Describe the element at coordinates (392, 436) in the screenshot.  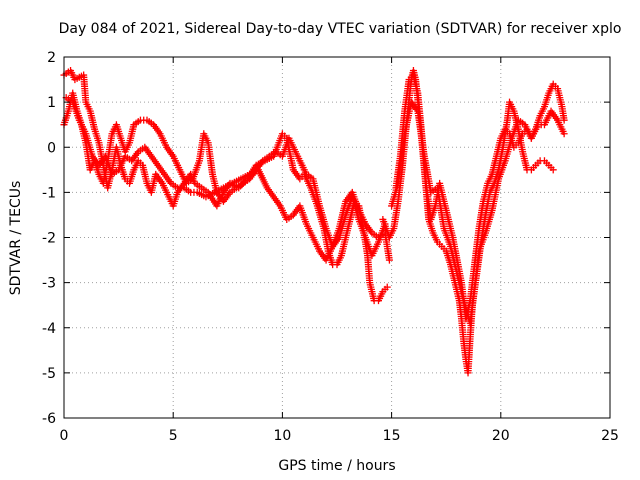
I see `x-tick-label: 15` at that location.